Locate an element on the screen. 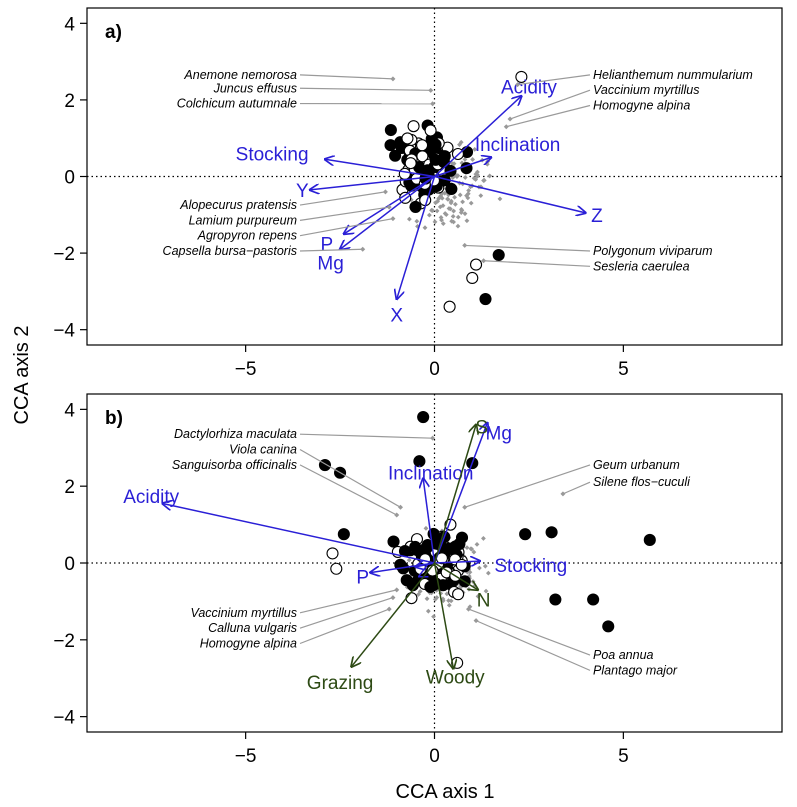 This screenshot has height=807, width=797. vector-label-z: Z is located at coordinates (597, 216).